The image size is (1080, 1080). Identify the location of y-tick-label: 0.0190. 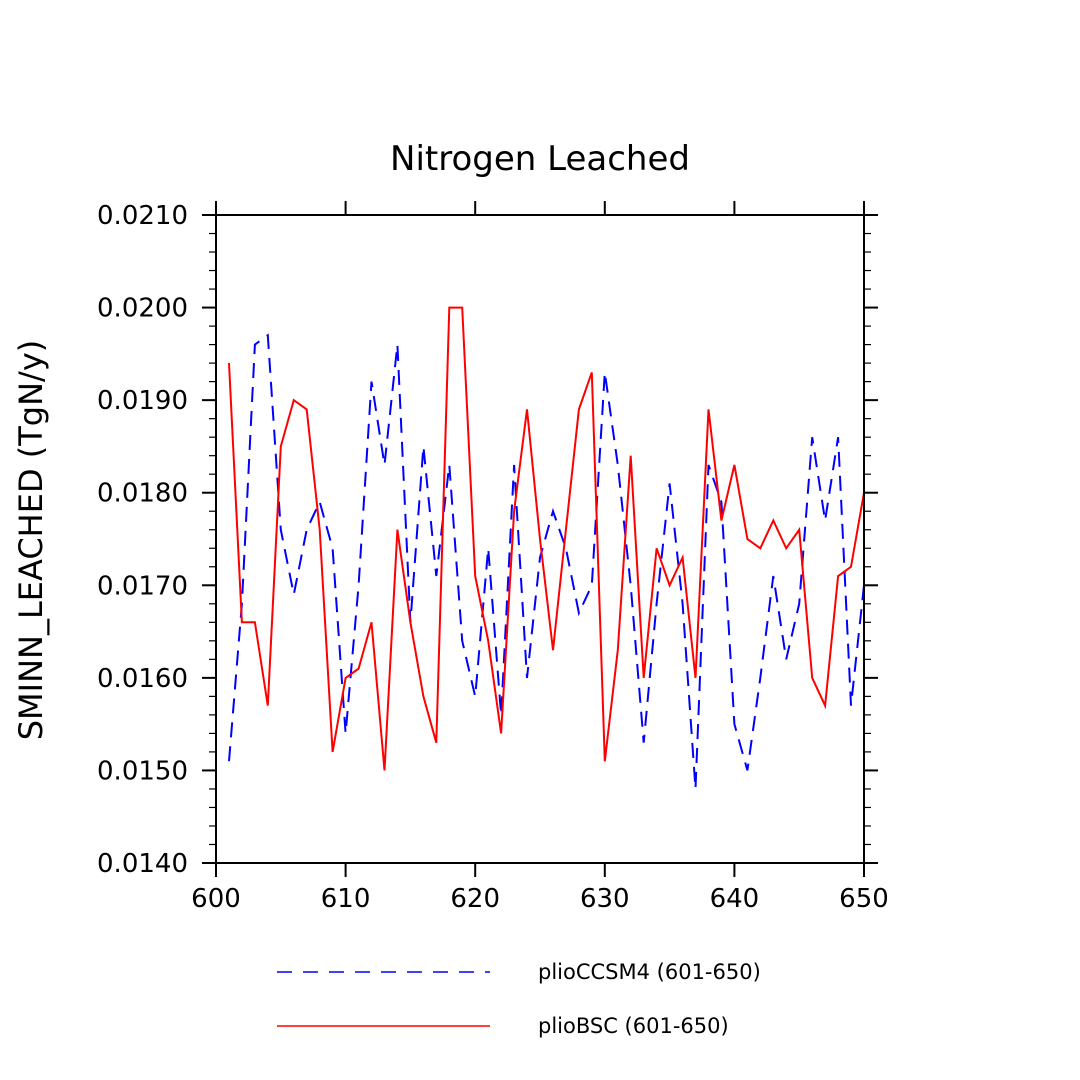
(142, 401).